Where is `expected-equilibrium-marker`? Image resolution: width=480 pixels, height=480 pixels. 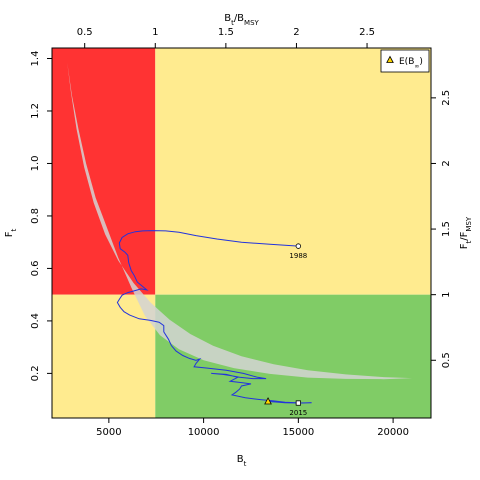
expected-equilibrium-marker is located at coordinates (268, 401).